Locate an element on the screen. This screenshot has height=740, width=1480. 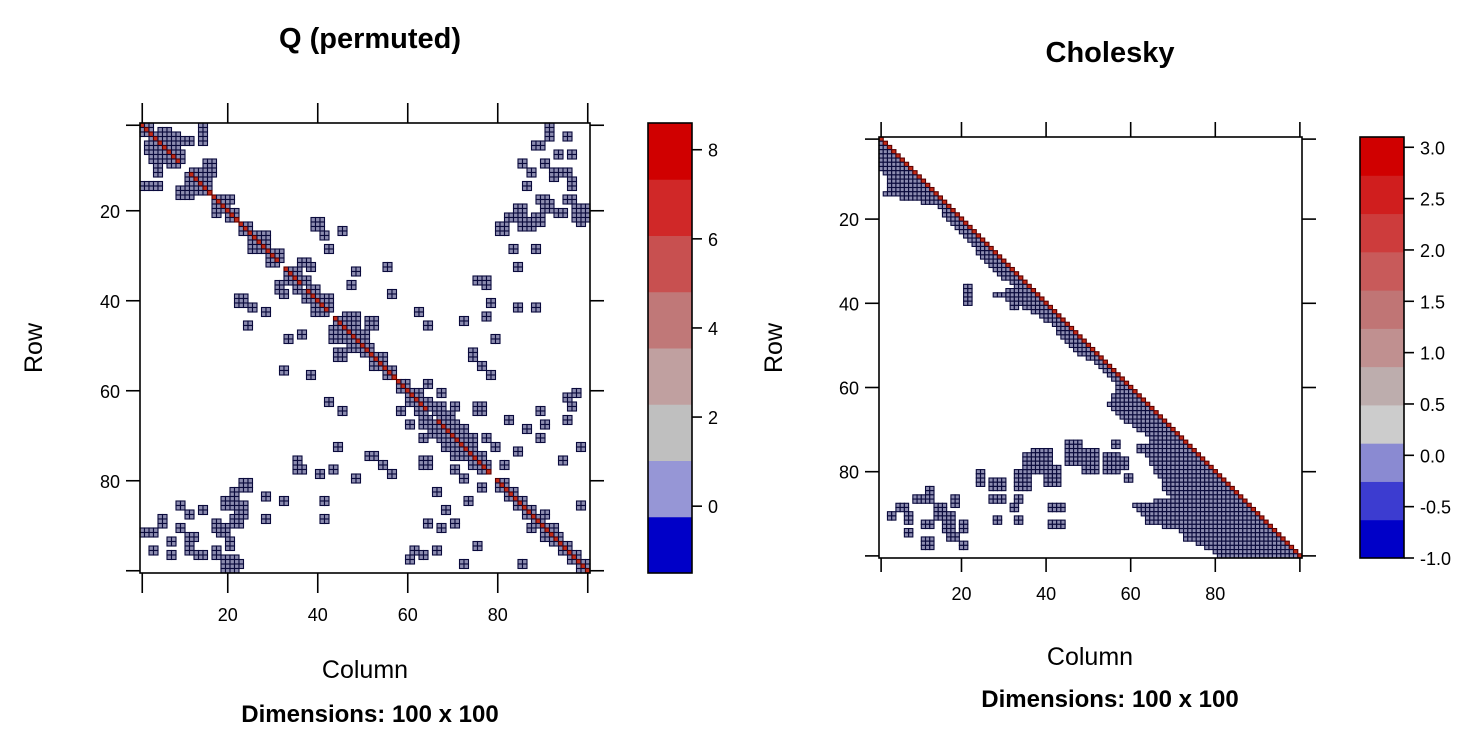
y-tick-label: 20 is located at coordinates (110, 212).